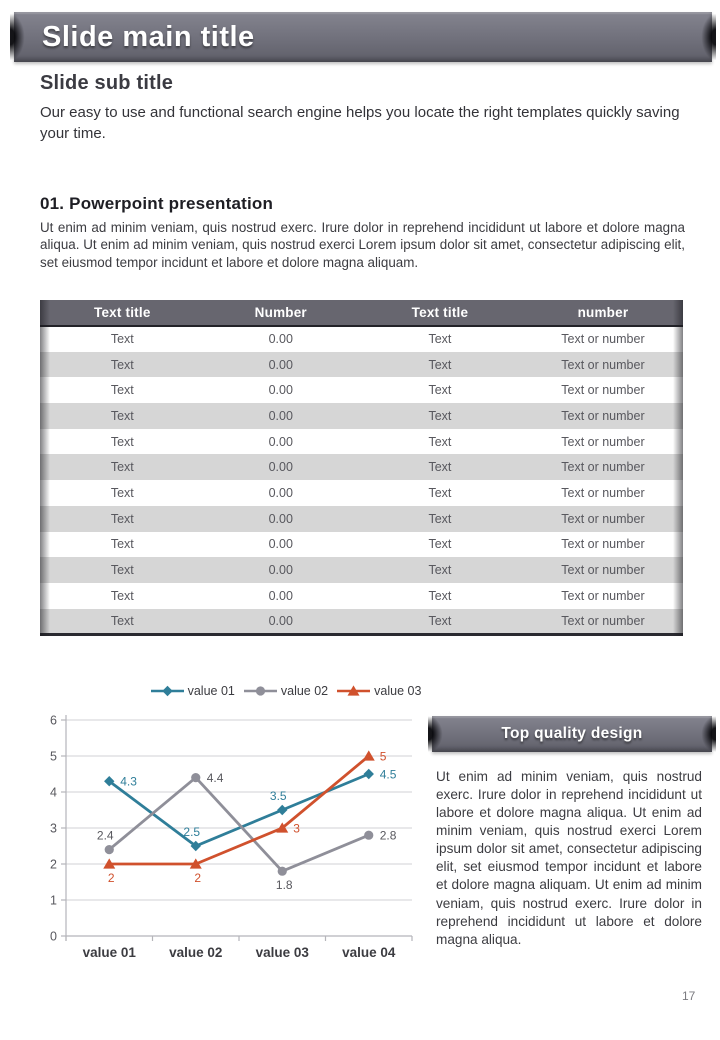 The image size is (720, 1040). Describe the element at coordinates (383, 757) in the screenshot. I see `data-label: 5` at that location.